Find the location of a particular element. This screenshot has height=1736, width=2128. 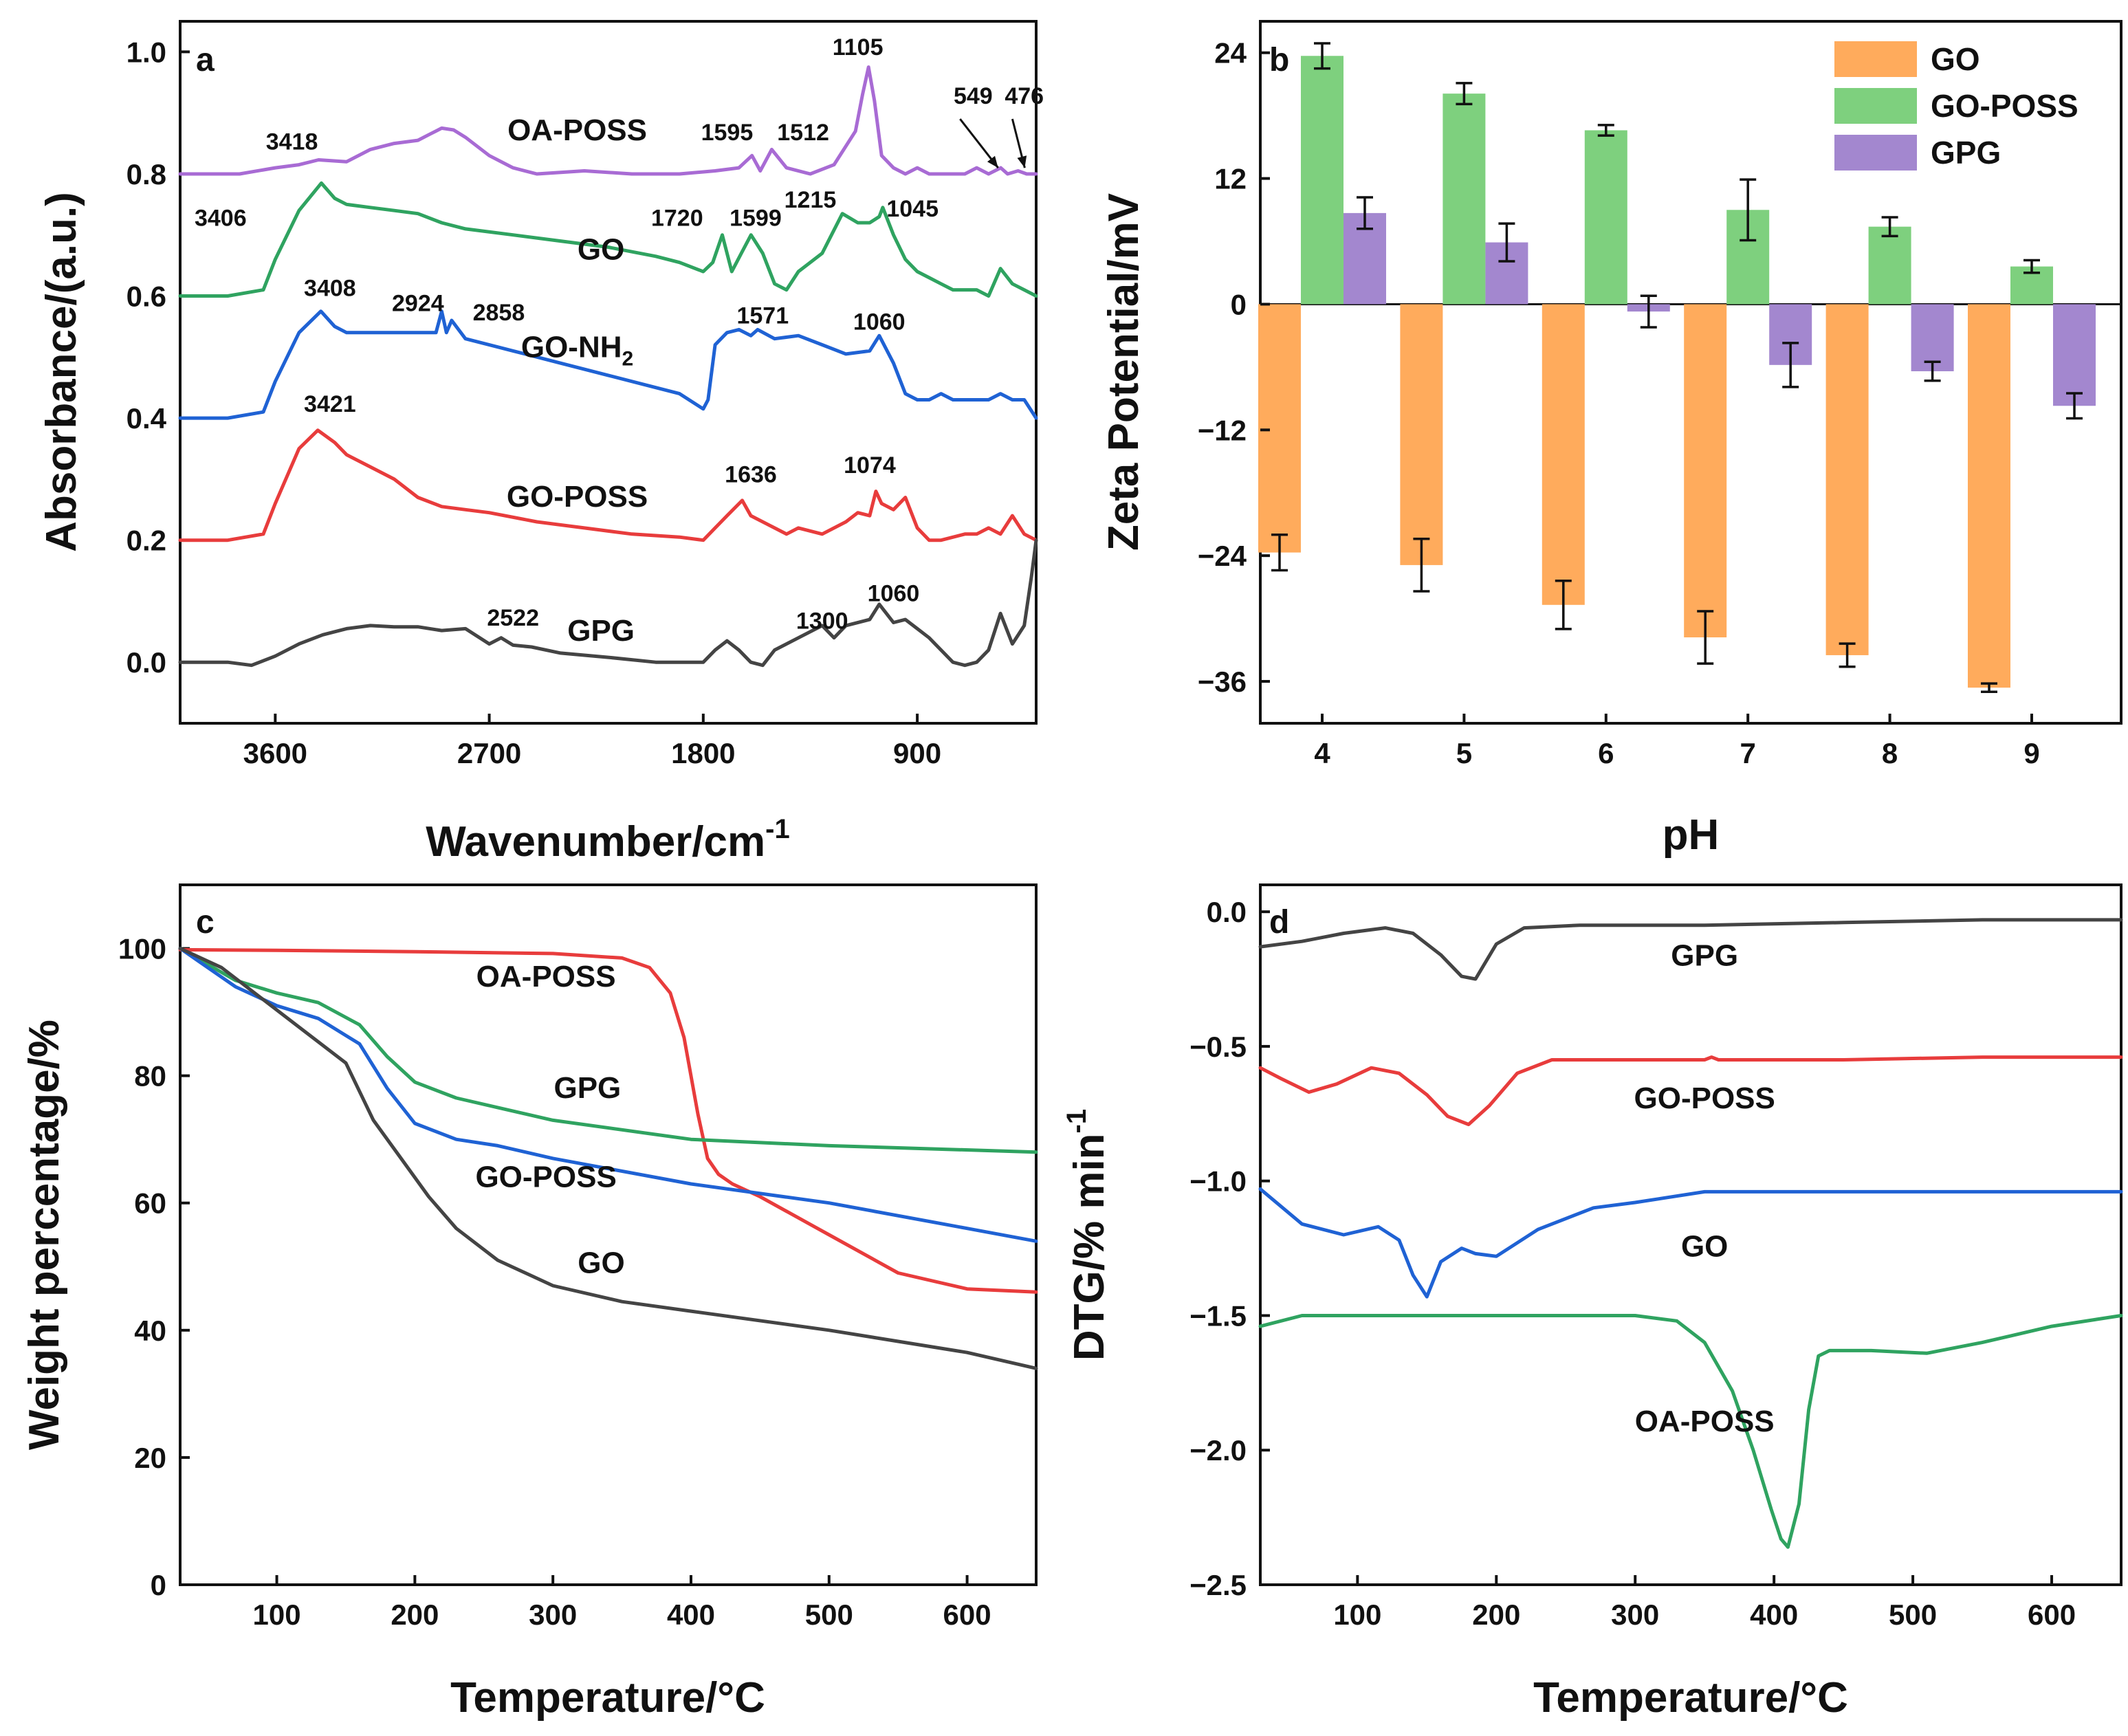

peak-annotation: 1571 is located at coordinates (762, 316).